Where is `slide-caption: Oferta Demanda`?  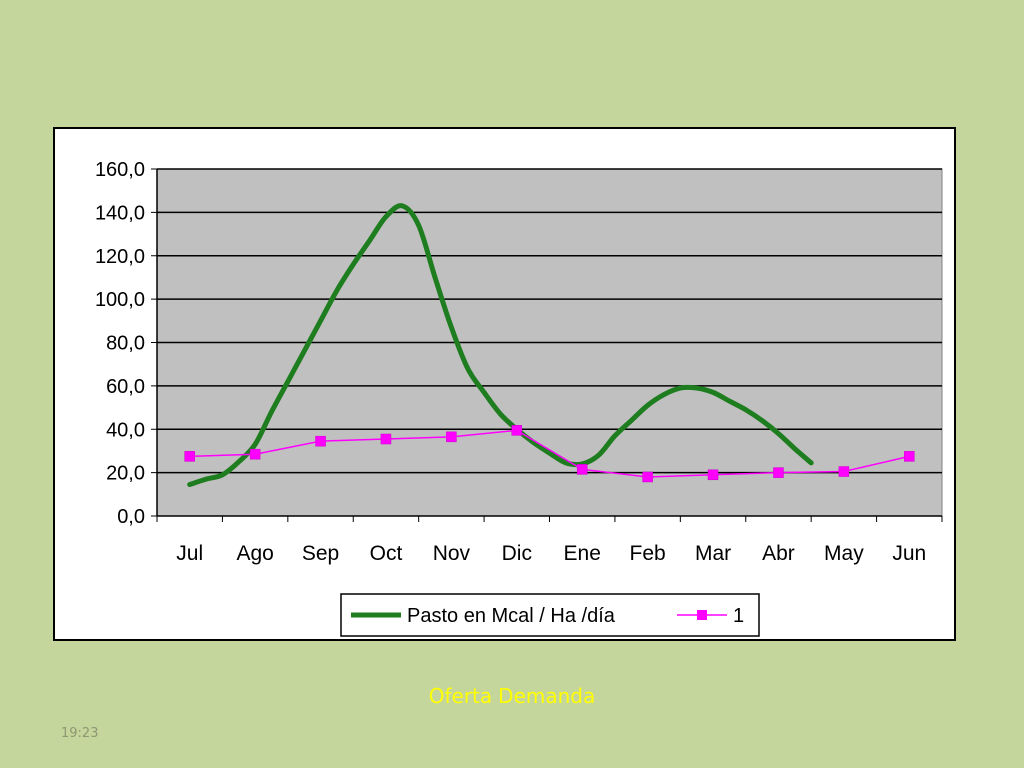
slide-caption: Oferta Demanda is located at coordinates (512, 696).